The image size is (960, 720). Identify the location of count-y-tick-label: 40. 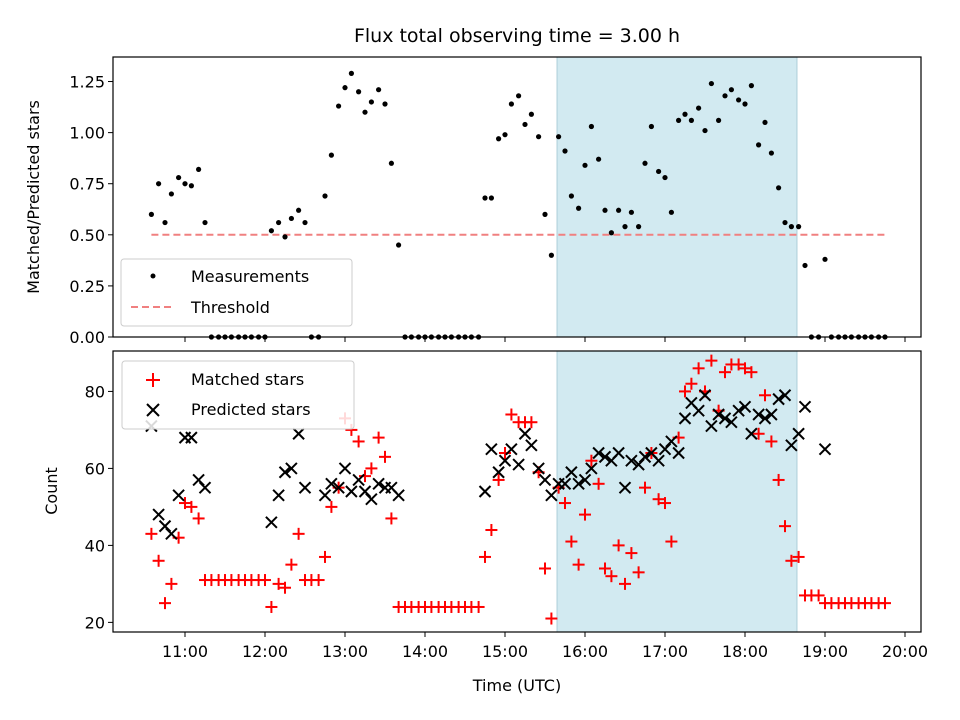
(95, 545).